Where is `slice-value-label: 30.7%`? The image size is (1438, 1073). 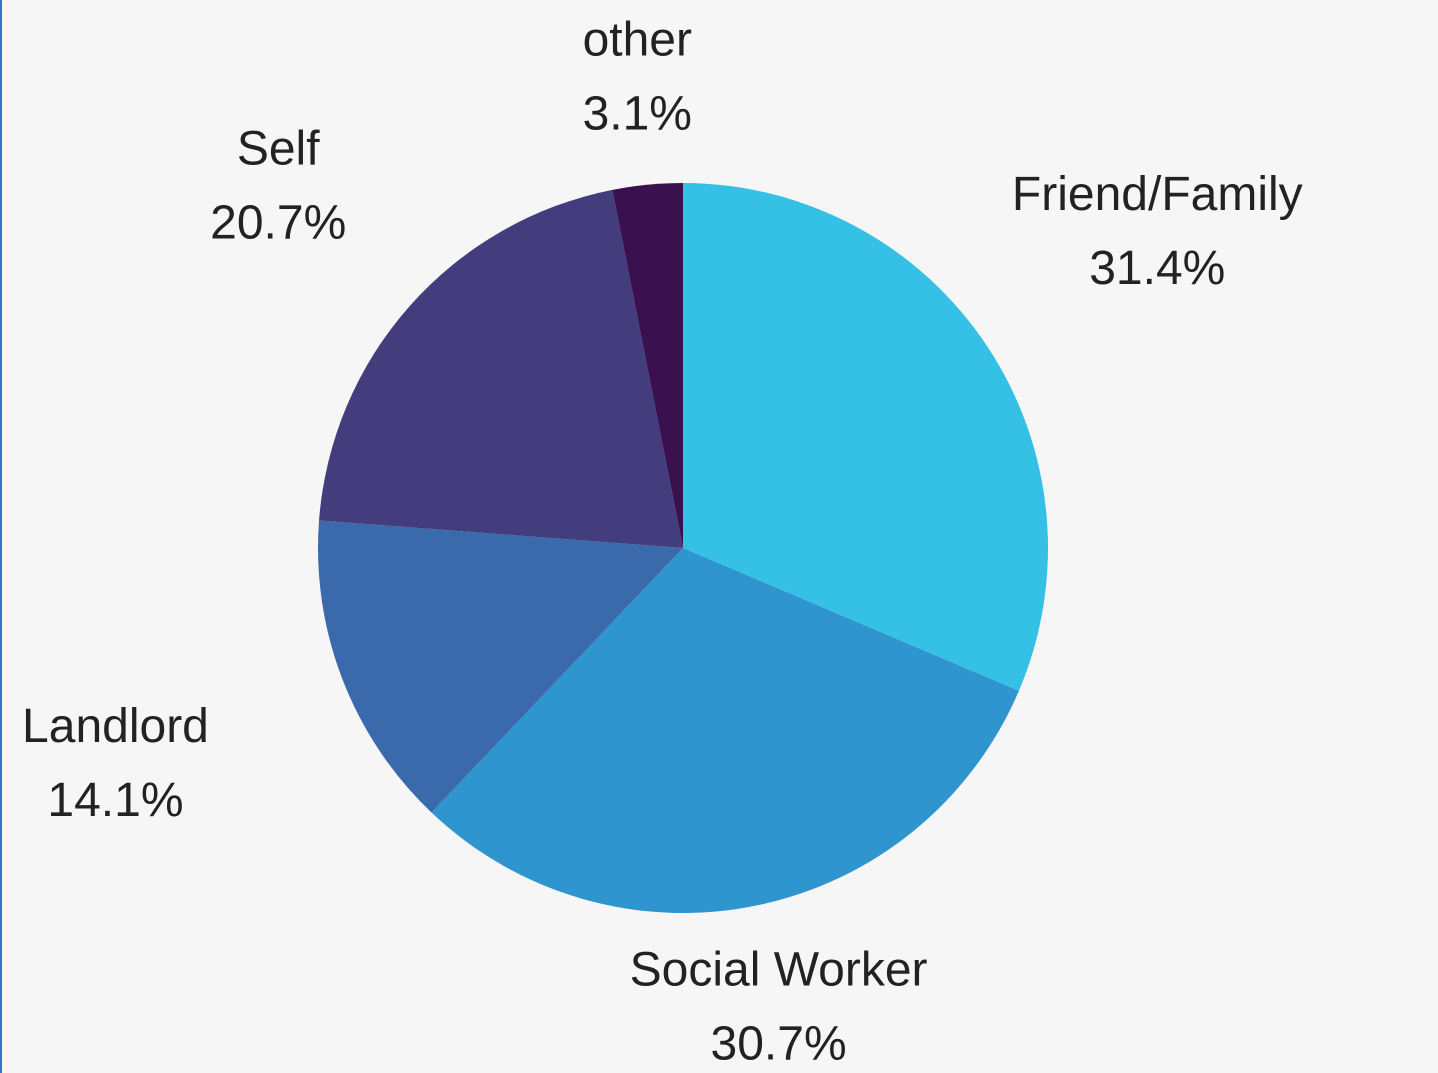 slice-value-label: 30.7% is located at coordinates (779, 1043).